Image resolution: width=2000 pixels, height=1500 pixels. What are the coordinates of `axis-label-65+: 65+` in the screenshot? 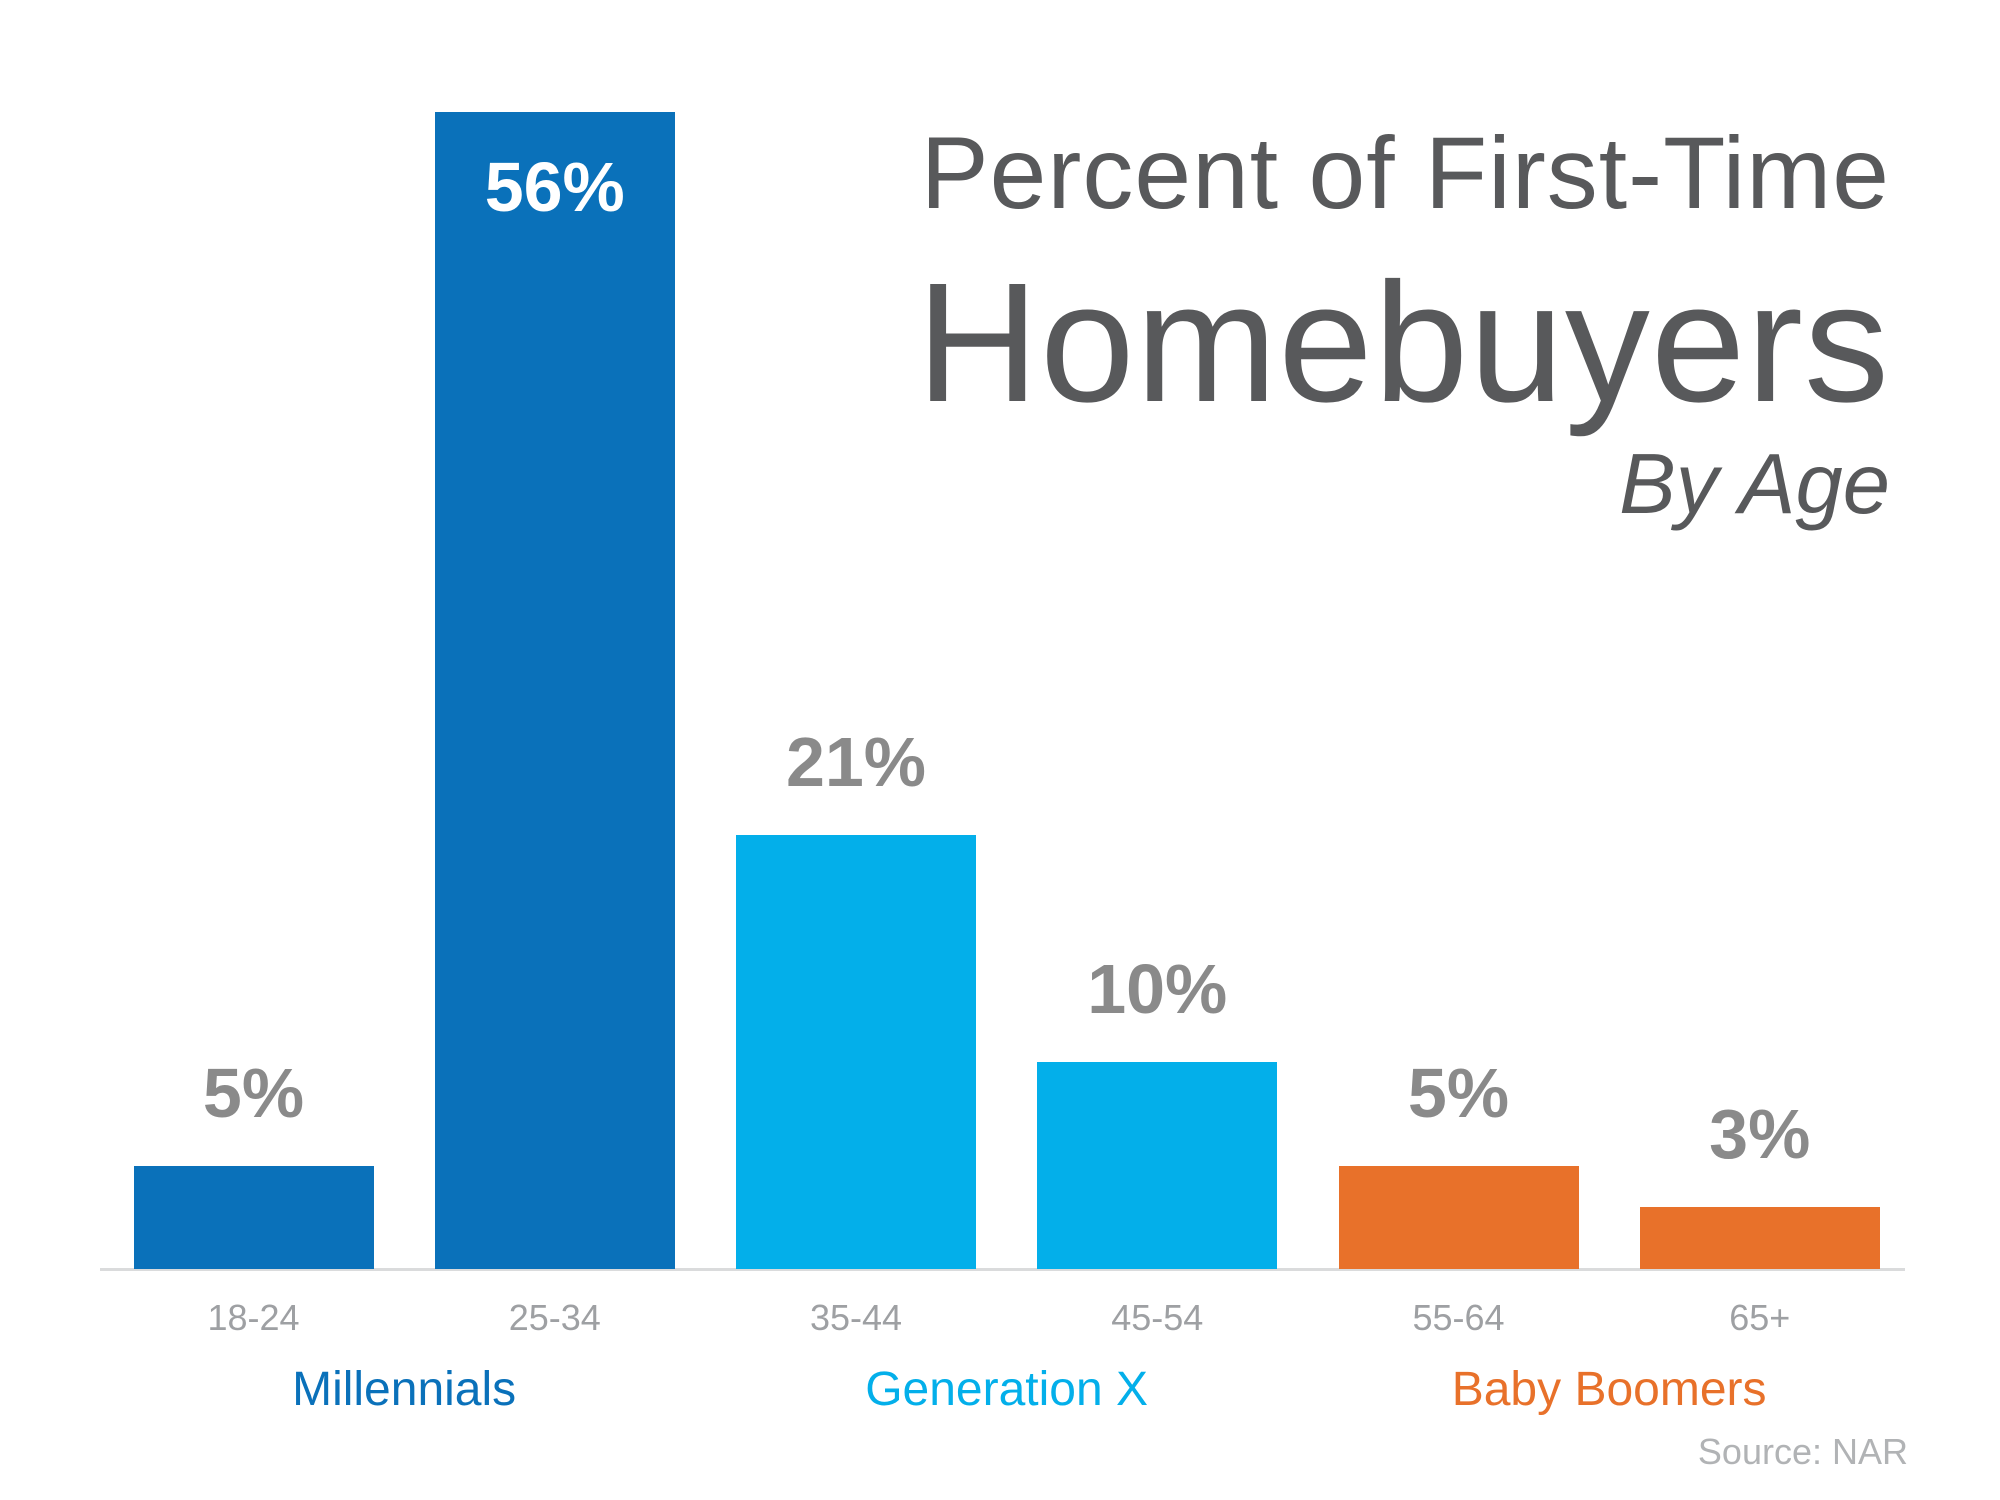 It's located at (1760, 1317).